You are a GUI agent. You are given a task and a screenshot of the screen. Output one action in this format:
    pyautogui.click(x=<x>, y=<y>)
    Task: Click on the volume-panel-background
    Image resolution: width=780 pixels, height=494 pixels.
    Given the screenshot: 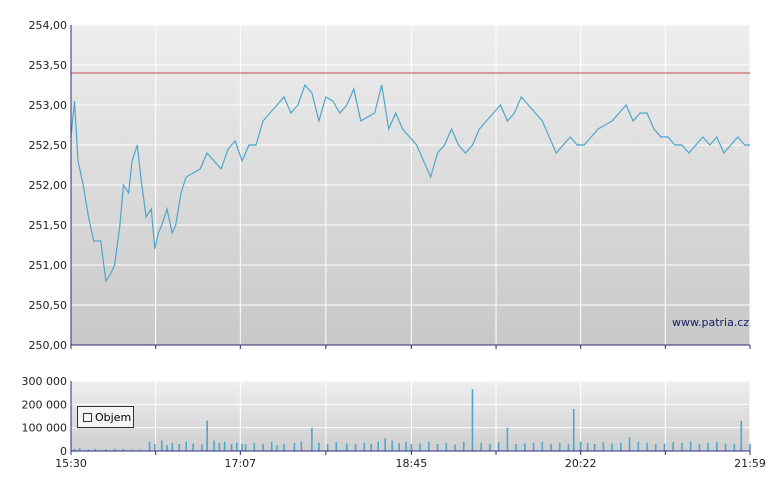 What is the action you would take?
    pyautogui.click(x=410, y=416)
    